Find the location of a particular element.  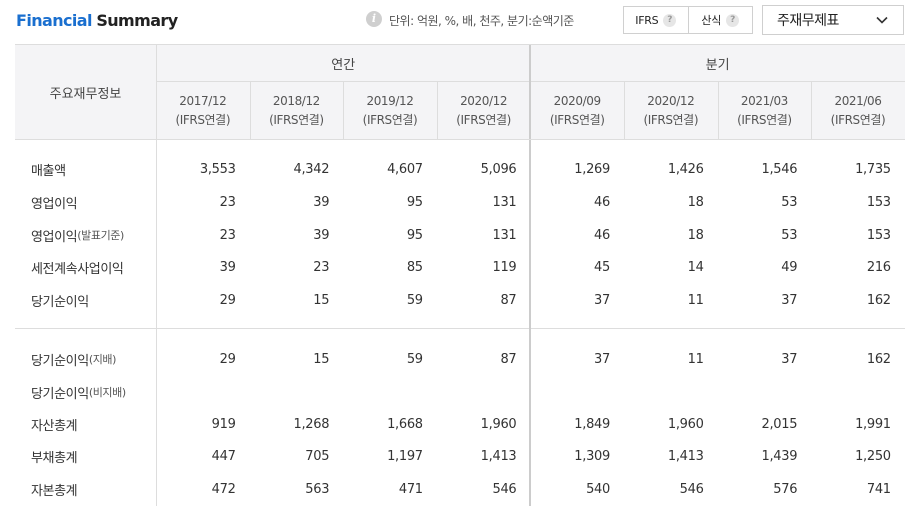

table-row: 세전계속사업이익 39 23 85 119 45 14 49 216 is located at coordinates (460, 267).